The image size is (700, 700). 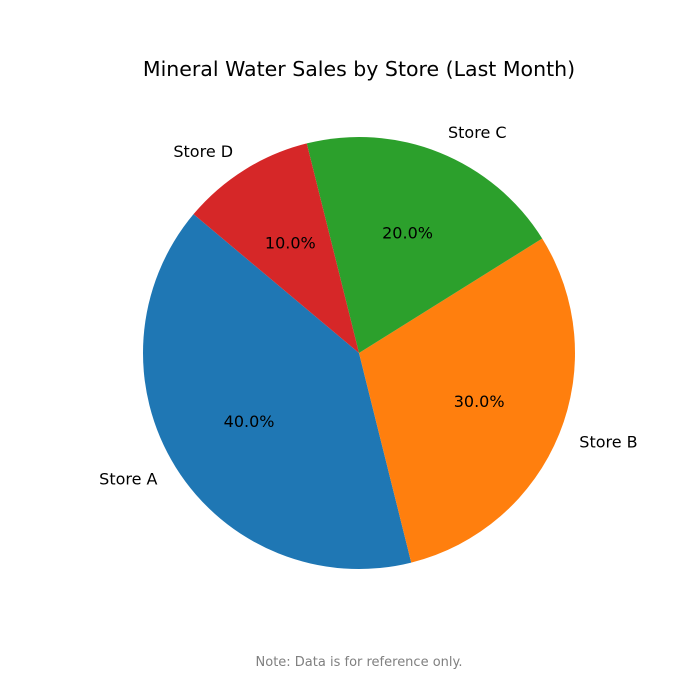 I want to click on slice-label-store-a: Store A, so click(x=128, y=478).